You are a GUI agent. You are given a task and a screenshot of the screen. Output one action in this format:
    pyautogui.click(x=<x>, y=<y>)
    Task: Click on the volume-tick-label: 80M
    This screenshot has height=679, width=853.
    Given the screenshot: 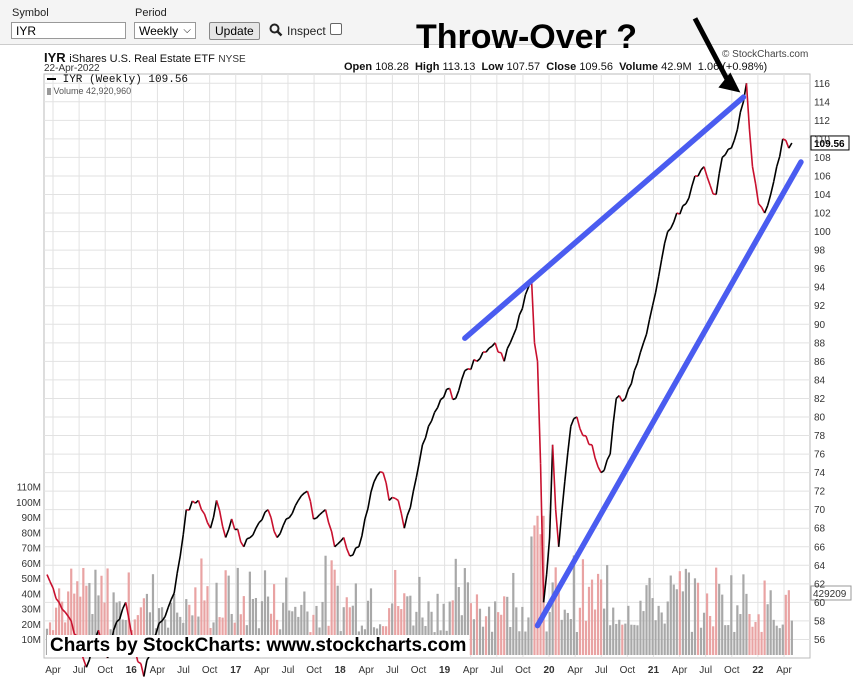 What is the action you would take?
    pyautogui.click(x=31, y=533)
    